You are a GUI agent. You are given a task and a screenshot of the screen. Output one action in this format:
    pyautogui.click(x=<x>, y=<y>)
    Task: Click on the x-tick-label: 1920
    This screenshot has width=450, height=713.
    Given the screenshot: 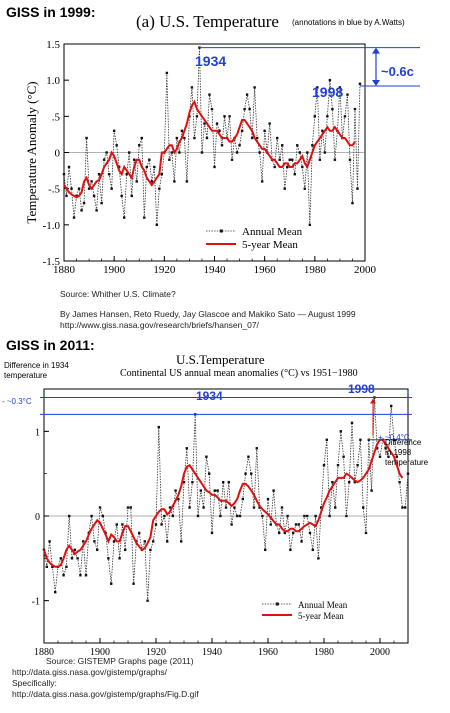 What is the action you would take?
    pyautogui.click(x=156, y=652)
    